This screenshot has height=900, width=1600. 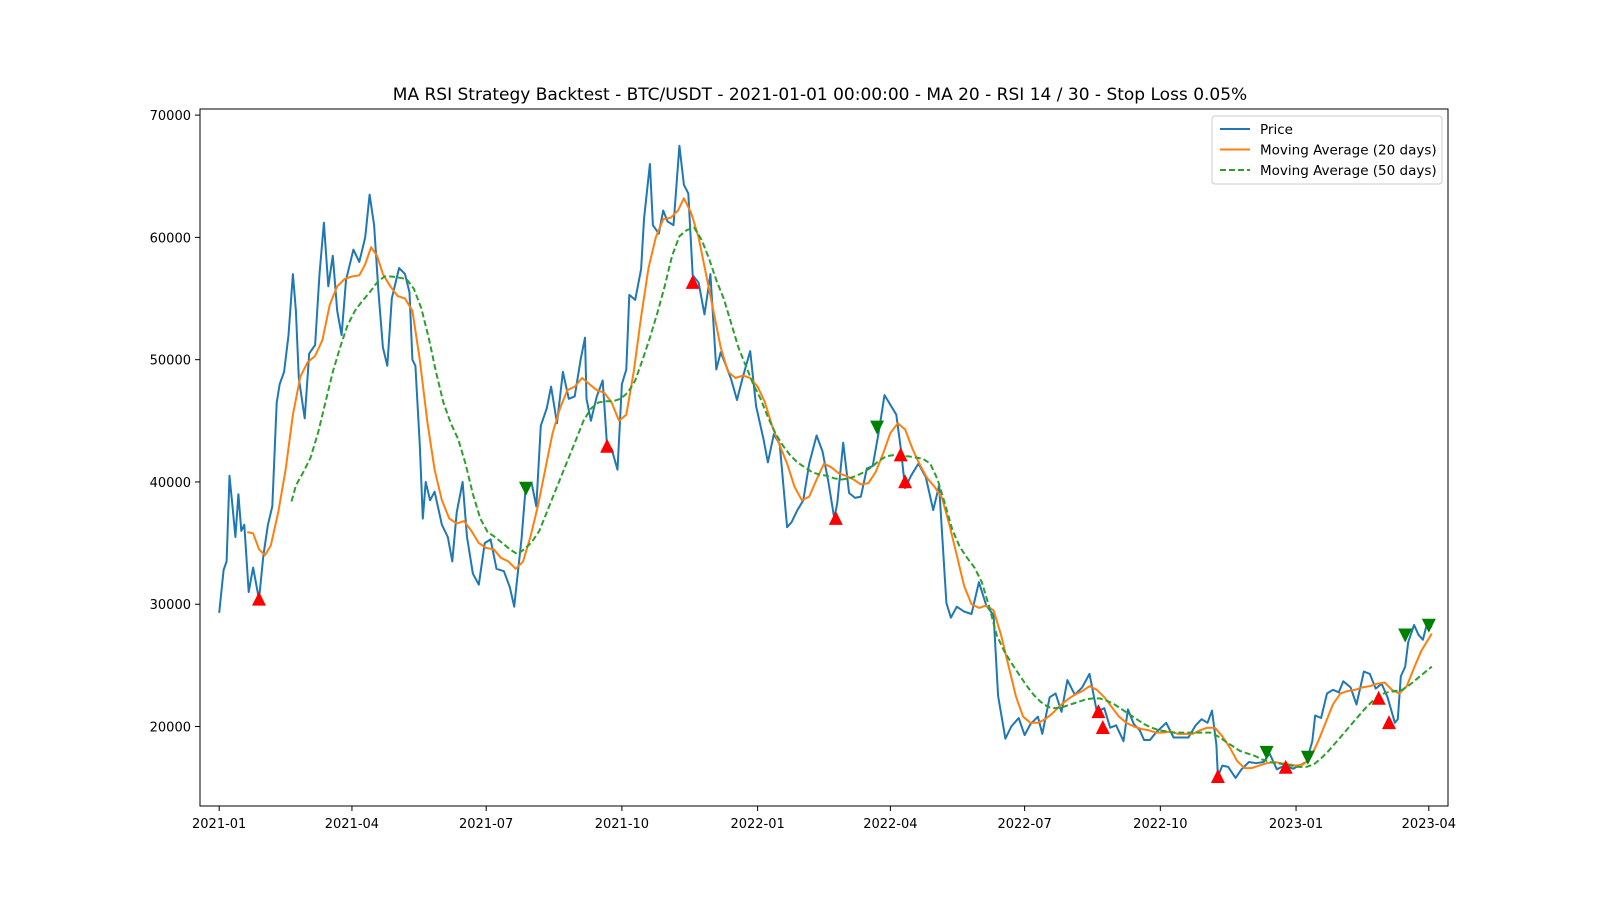 I want to click on x-tick-label: 2021-04, so click(x=352, y=824).